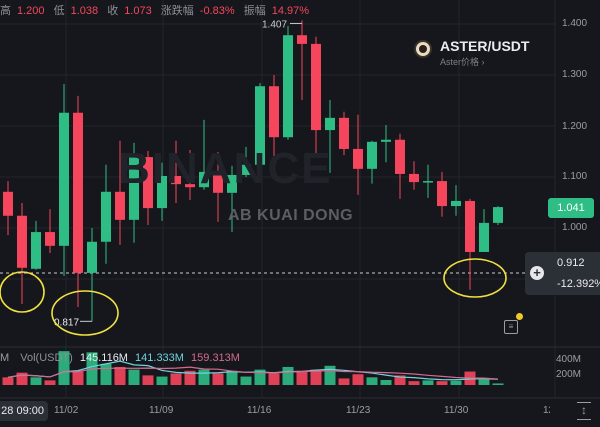 The width and height of the screenshot is (600, 427). I want to click on expand-vertical-icon: ↕, so click(584, 411).